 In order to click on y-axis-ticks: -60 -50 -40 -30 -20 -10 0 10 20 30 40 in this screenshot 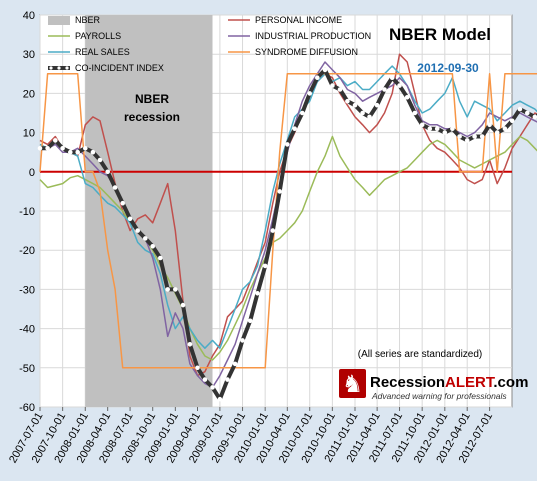, I will do `click(27, 212)`.